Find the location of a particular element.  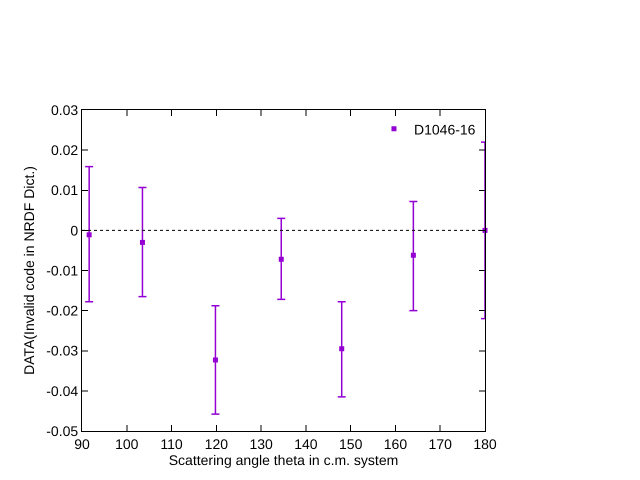

y-tick-label: -0.04 is located at coordinates (62, 390).